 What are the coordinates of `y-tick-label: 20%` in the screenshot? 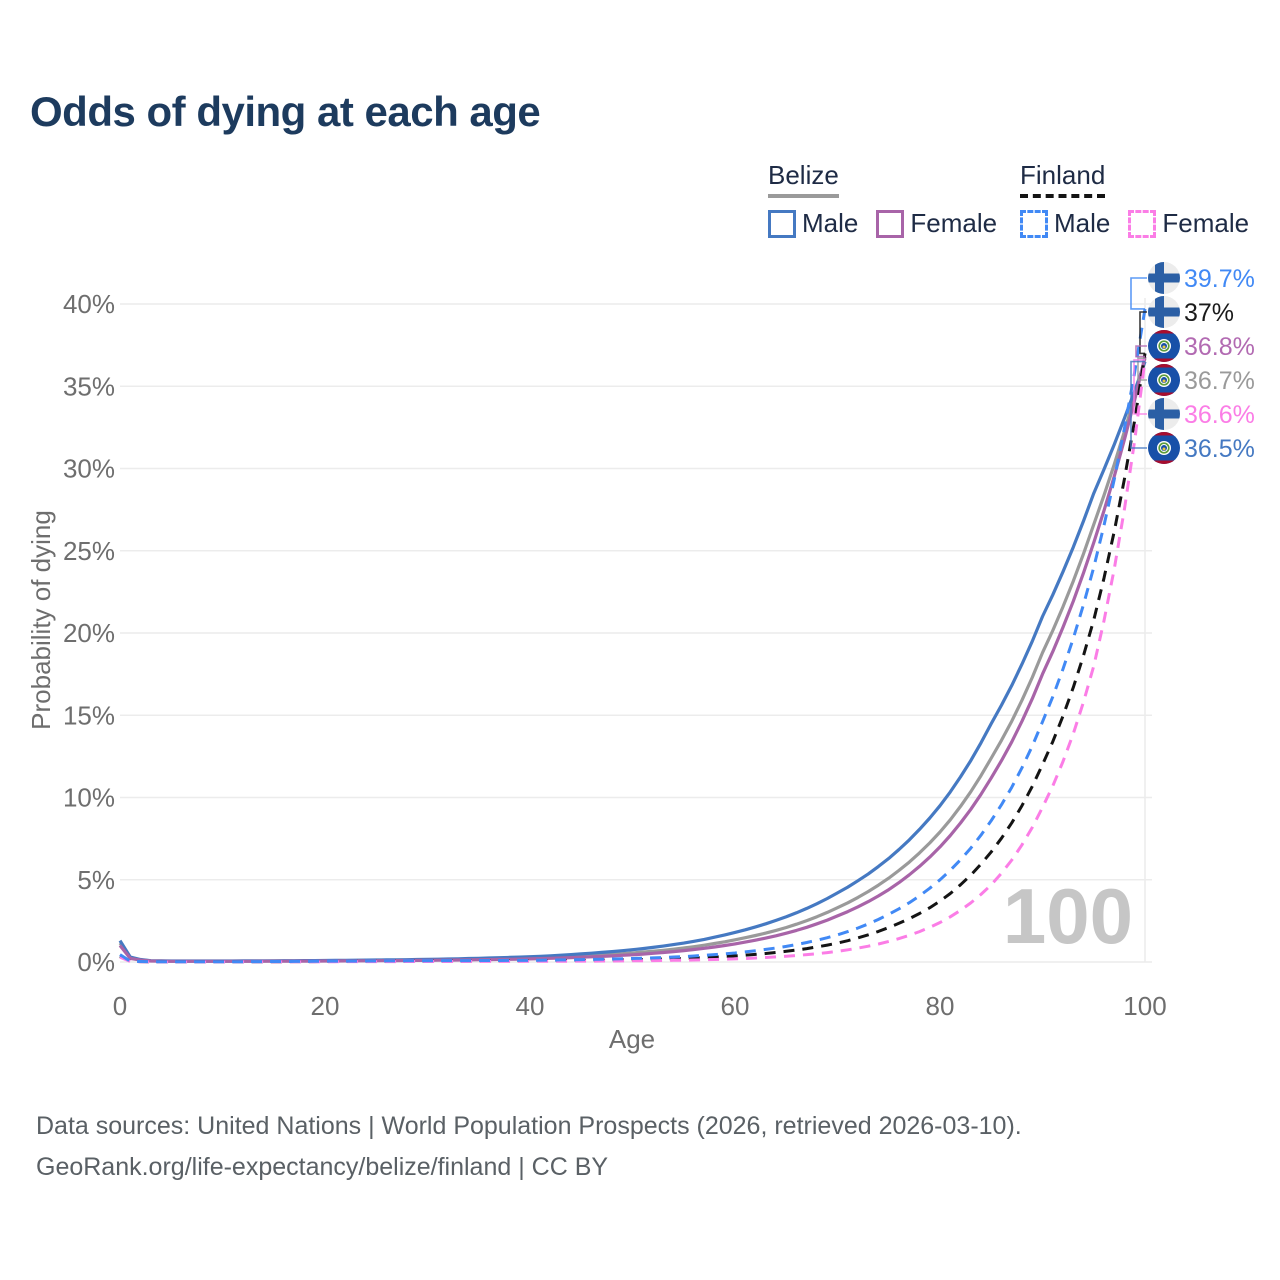 It's located at (89, 633).